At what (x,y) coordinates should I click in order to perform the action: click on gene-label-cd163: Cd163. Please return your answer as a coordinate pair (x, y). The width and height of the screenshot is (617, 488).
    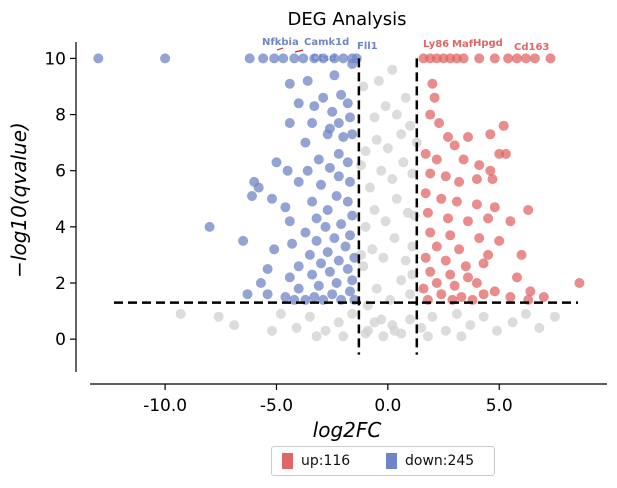
    Looking at the image, I should click on (531, 47).